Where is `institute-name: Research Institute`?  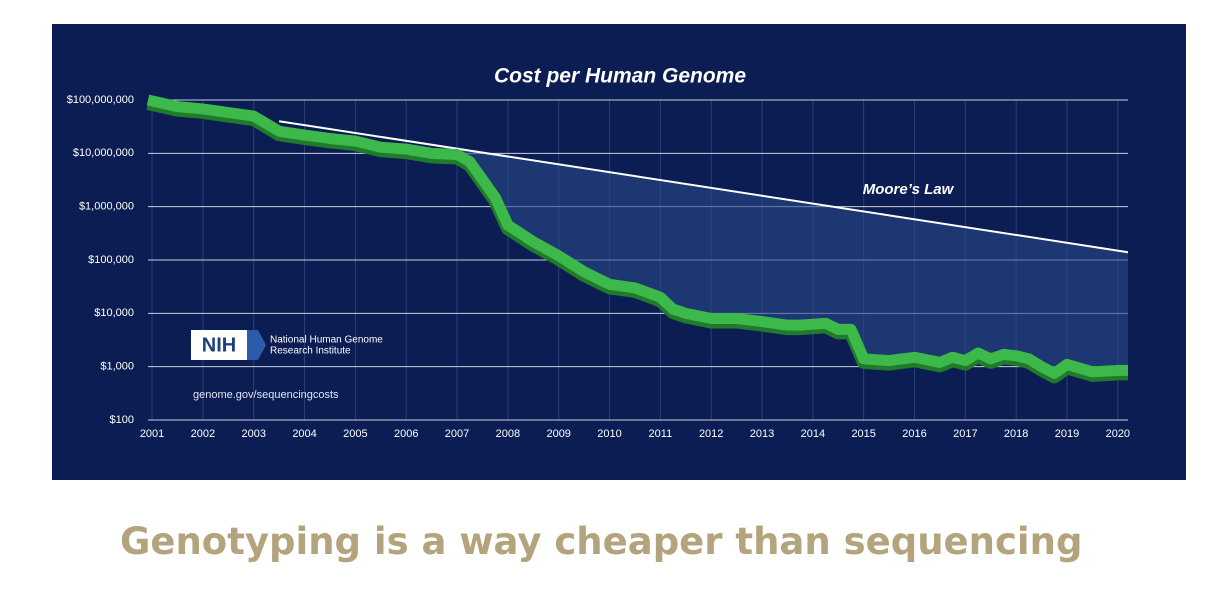 institute-name: Research Institute is located at coordinates (310, 351).